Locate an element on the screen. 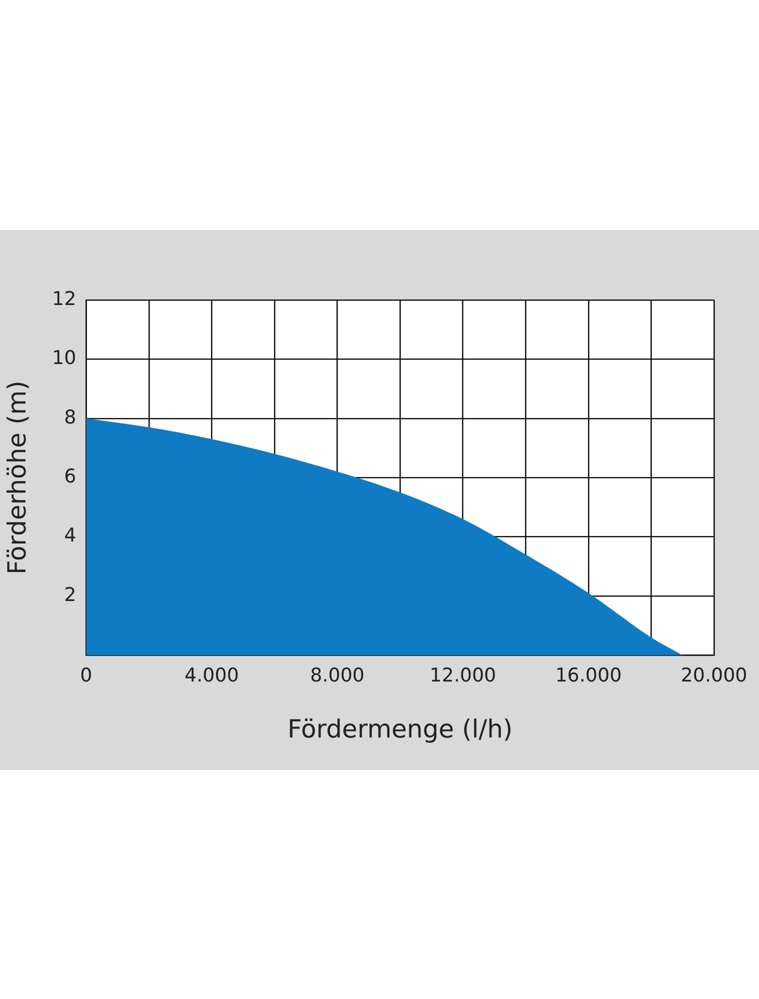 This screenshot has height=999, width=759. y-tick-label: 10 is located at coordinates (64, 358).